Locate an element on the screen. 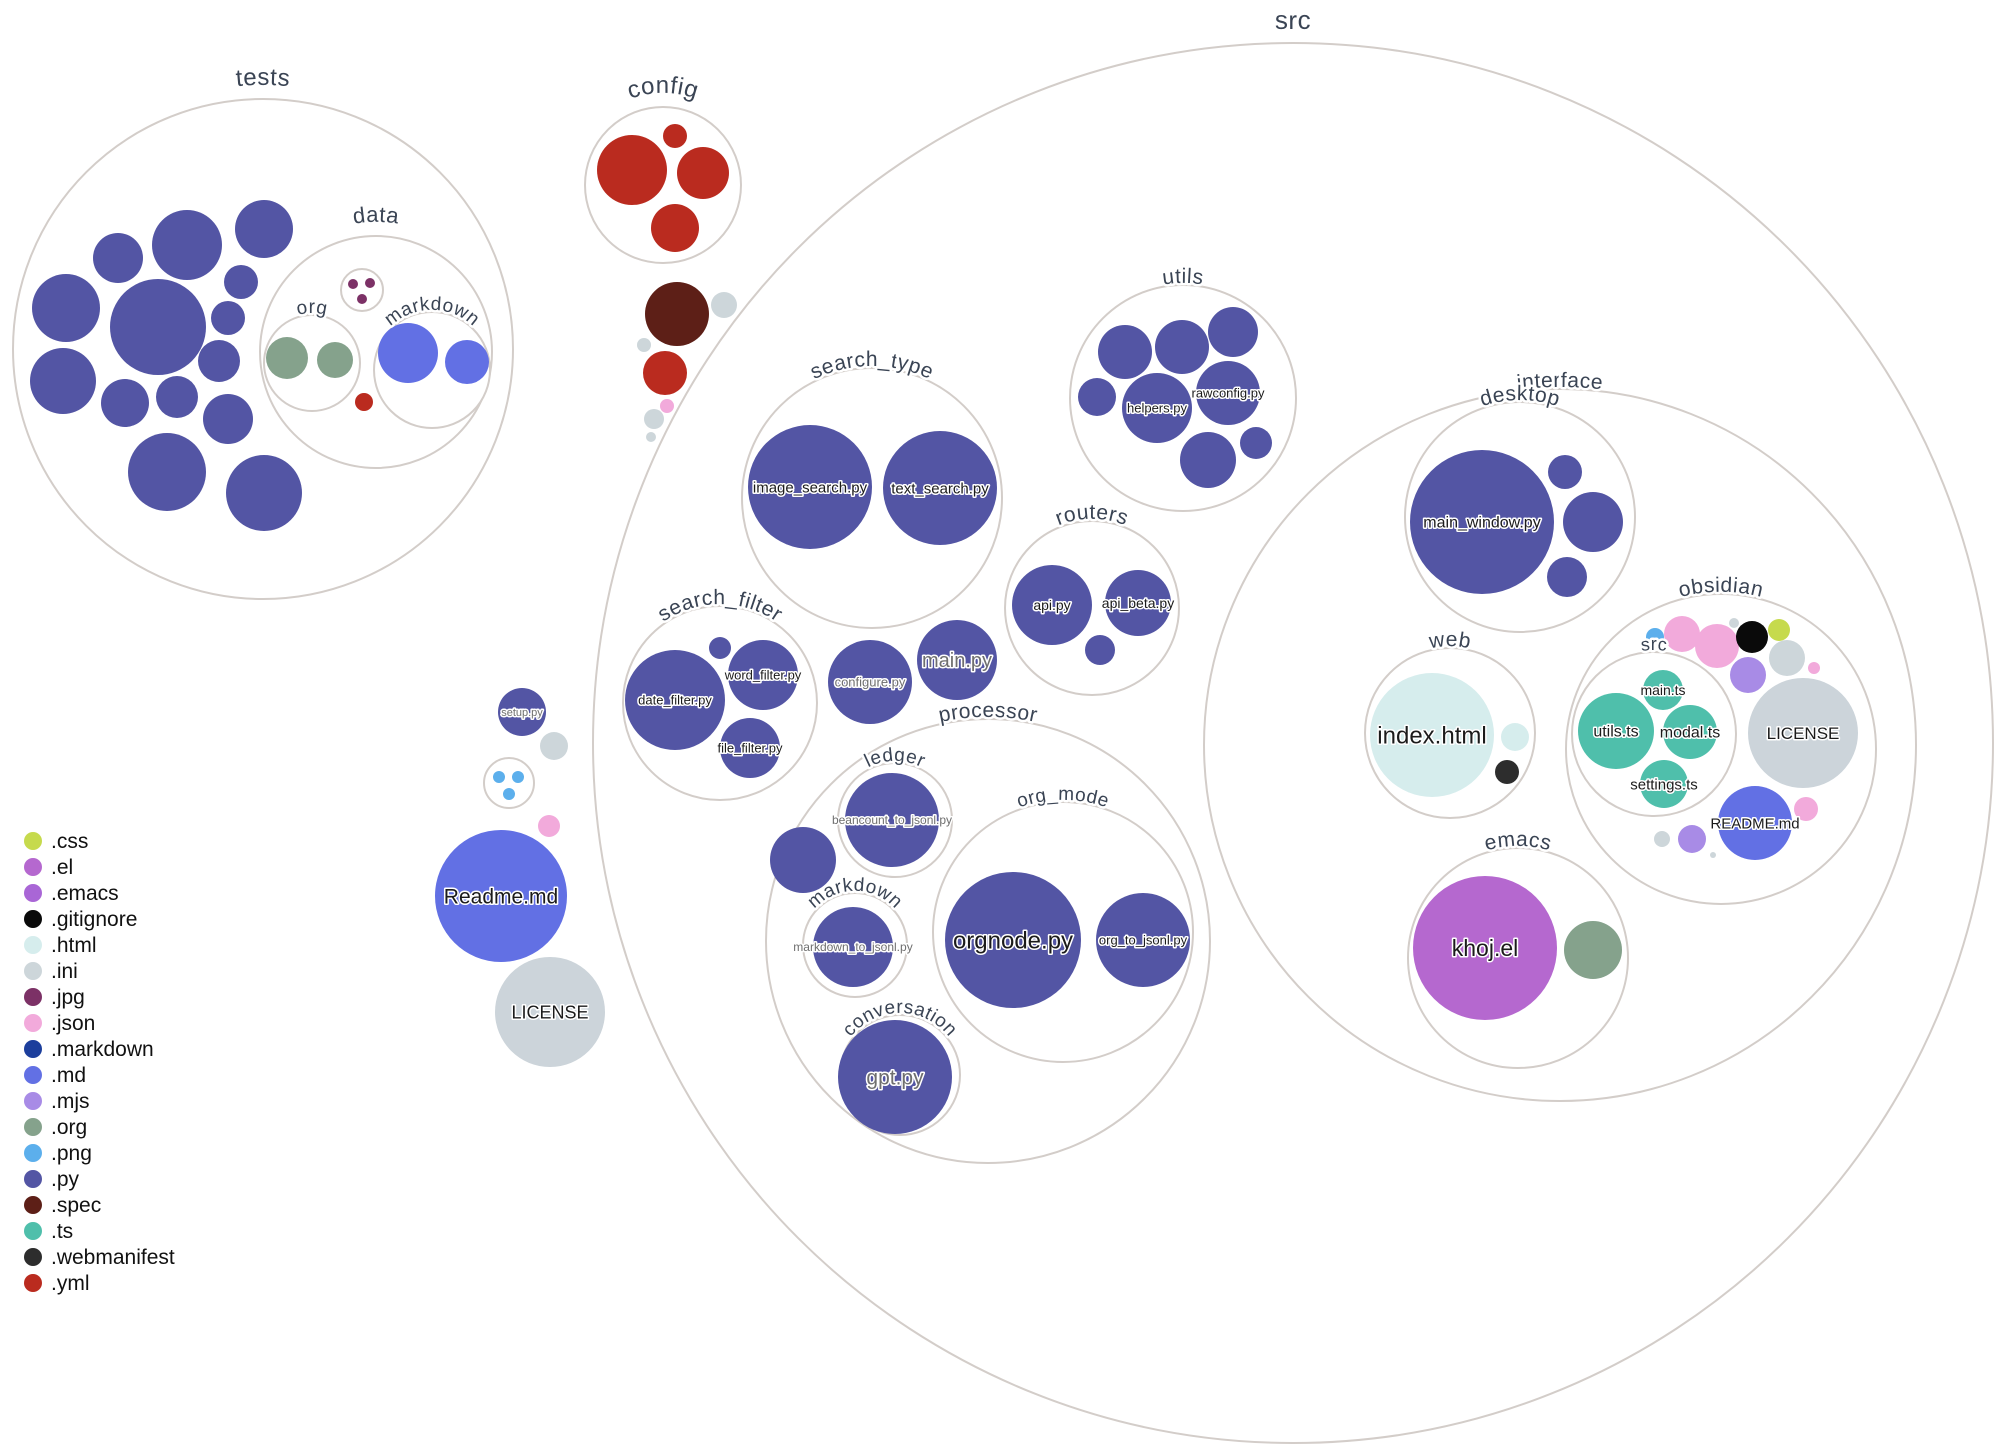 This screenshot has width=1995, height=1451. legend-label-html: .html is located at coordinates (74, 945).